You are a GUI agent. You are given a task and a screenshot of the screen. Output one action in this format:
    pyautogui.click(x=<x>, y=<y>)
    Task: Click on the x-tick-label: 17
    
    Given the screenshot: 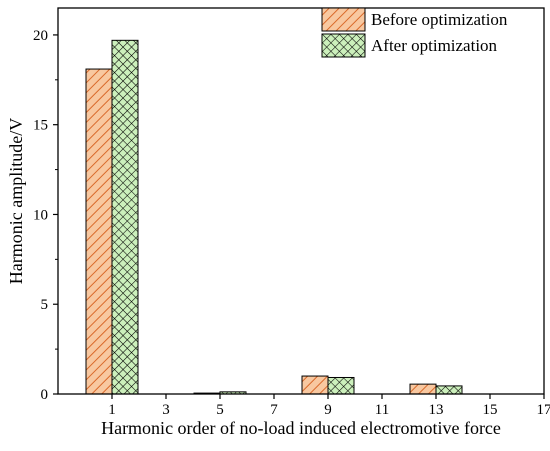 What is the action you would take?
    pyautogui.click(x=543, y=410)
    